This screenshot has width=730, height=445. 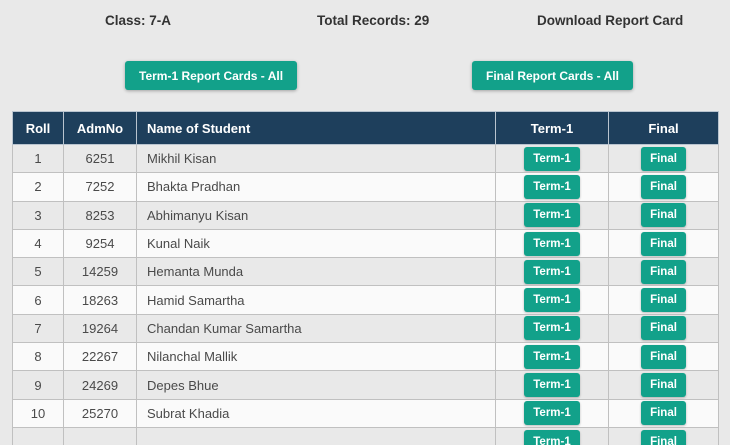 I want to click on admno-cell: 8253, so click(x=100, y=215).